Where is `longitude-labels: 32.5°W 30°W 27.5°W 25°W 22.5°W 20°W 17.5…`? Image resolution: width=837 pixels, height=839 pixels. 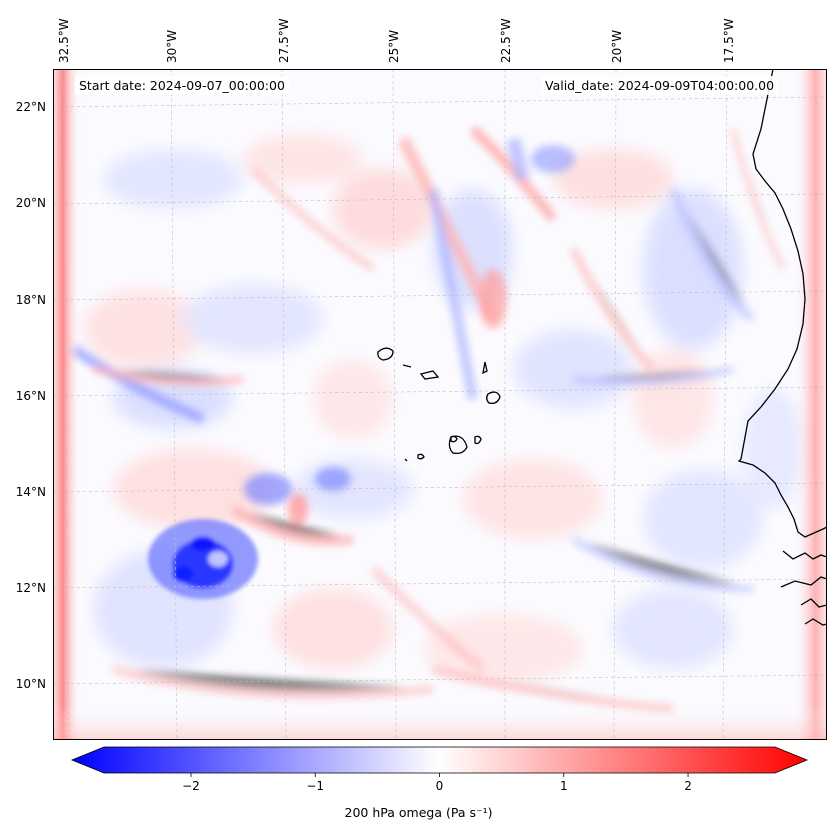
longitude-labels: 32.5°W 30°W 27.5°W 25°W 22.5°W 20°W 17.5… is located at coordinates (396, 40).